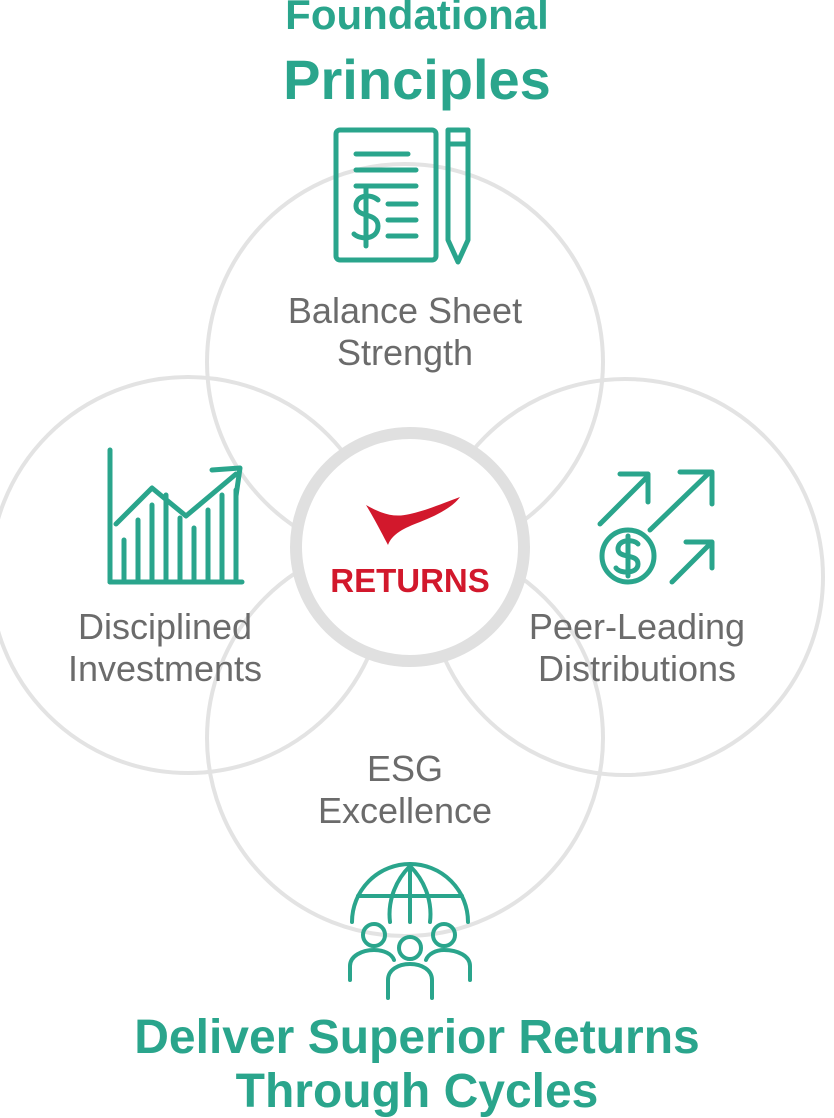 This screenshot has width=834, height=1118. Describe the element at coordinates (417, 1037) in the screenshot. I see `footer-line-1: Deliver Superior Returns` at that location.